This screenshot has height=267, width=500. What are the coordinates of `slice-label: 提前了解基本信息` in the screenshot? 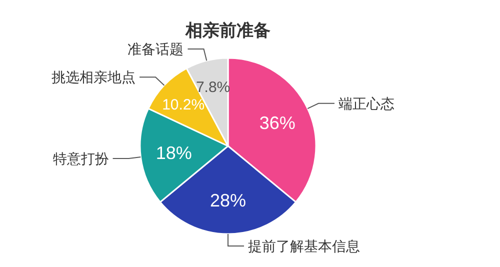 It's located at (304, 246).